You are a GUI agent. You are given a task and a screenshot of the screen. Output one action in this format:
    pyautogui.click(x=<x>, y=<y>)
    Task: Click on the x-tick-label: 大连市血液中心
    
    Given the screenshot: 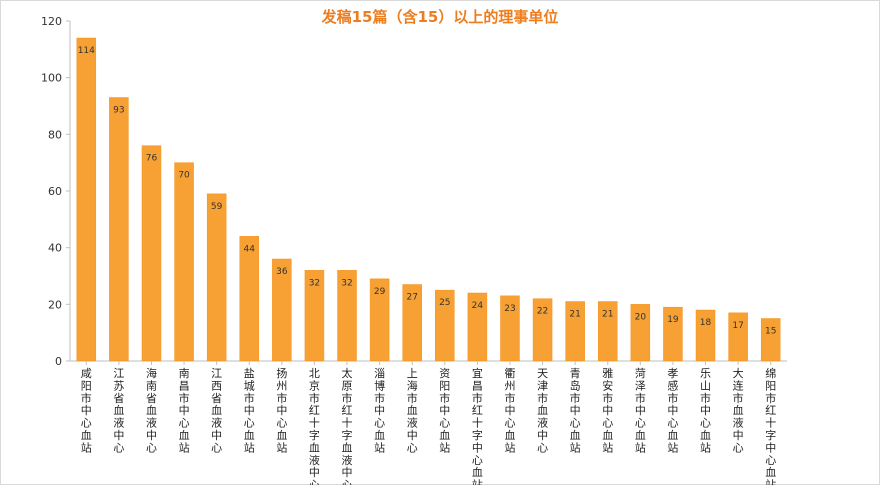 What is the action you would take?
    pyautogui.click(x=738, y=410)
    